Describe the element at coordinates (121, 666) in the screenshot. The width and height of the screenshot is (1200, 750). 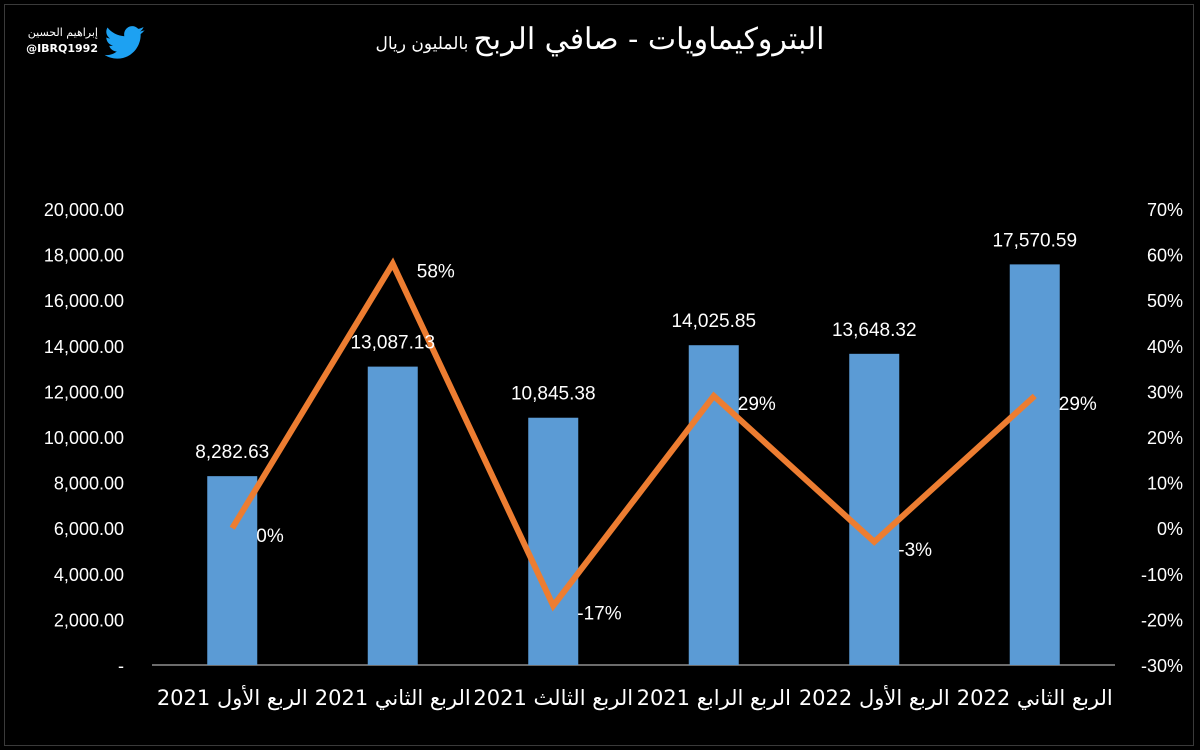
I see `y-left-tick-label: -` at that location.